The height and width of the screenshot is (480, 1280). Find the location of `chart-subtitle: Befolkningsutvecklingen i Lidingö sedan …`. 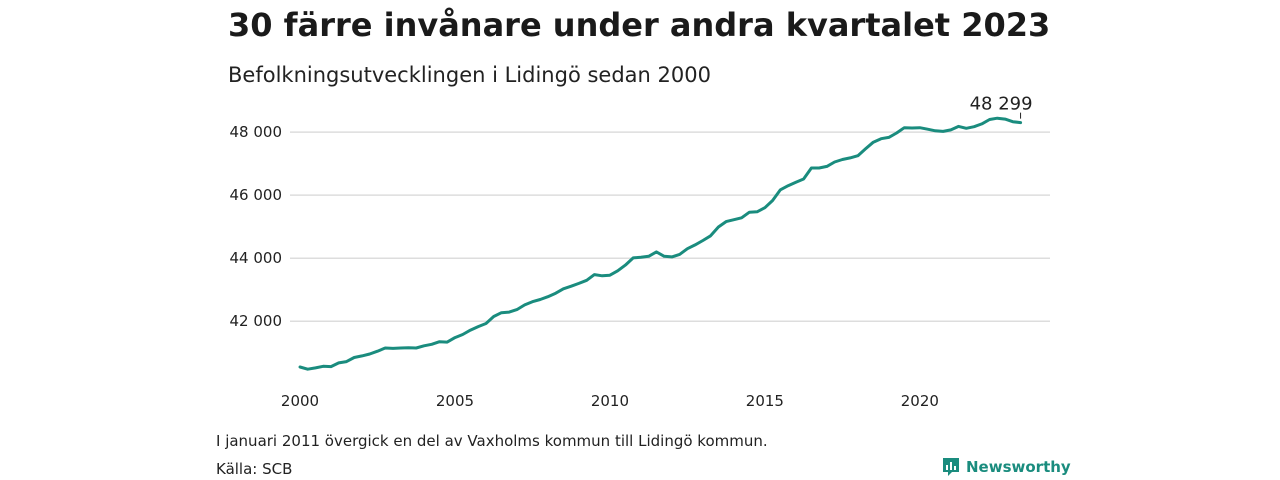

chart-subtitle: Befolkningsutvecklingen i Lidingö sedan … is located at coordinates (469, 75).